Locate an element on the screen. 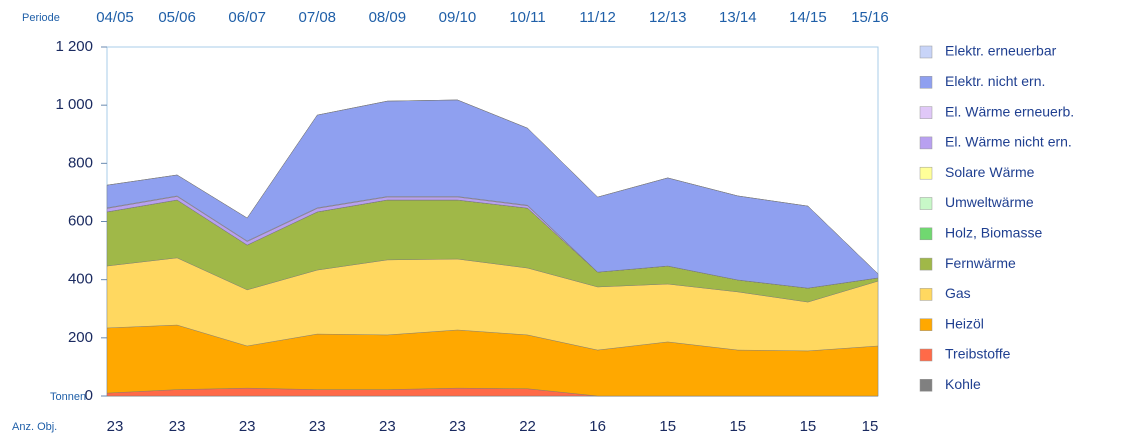 The height and width of the screenshot is (441, 1132). period-label: 13/14 is located at coordinates (738, 17).